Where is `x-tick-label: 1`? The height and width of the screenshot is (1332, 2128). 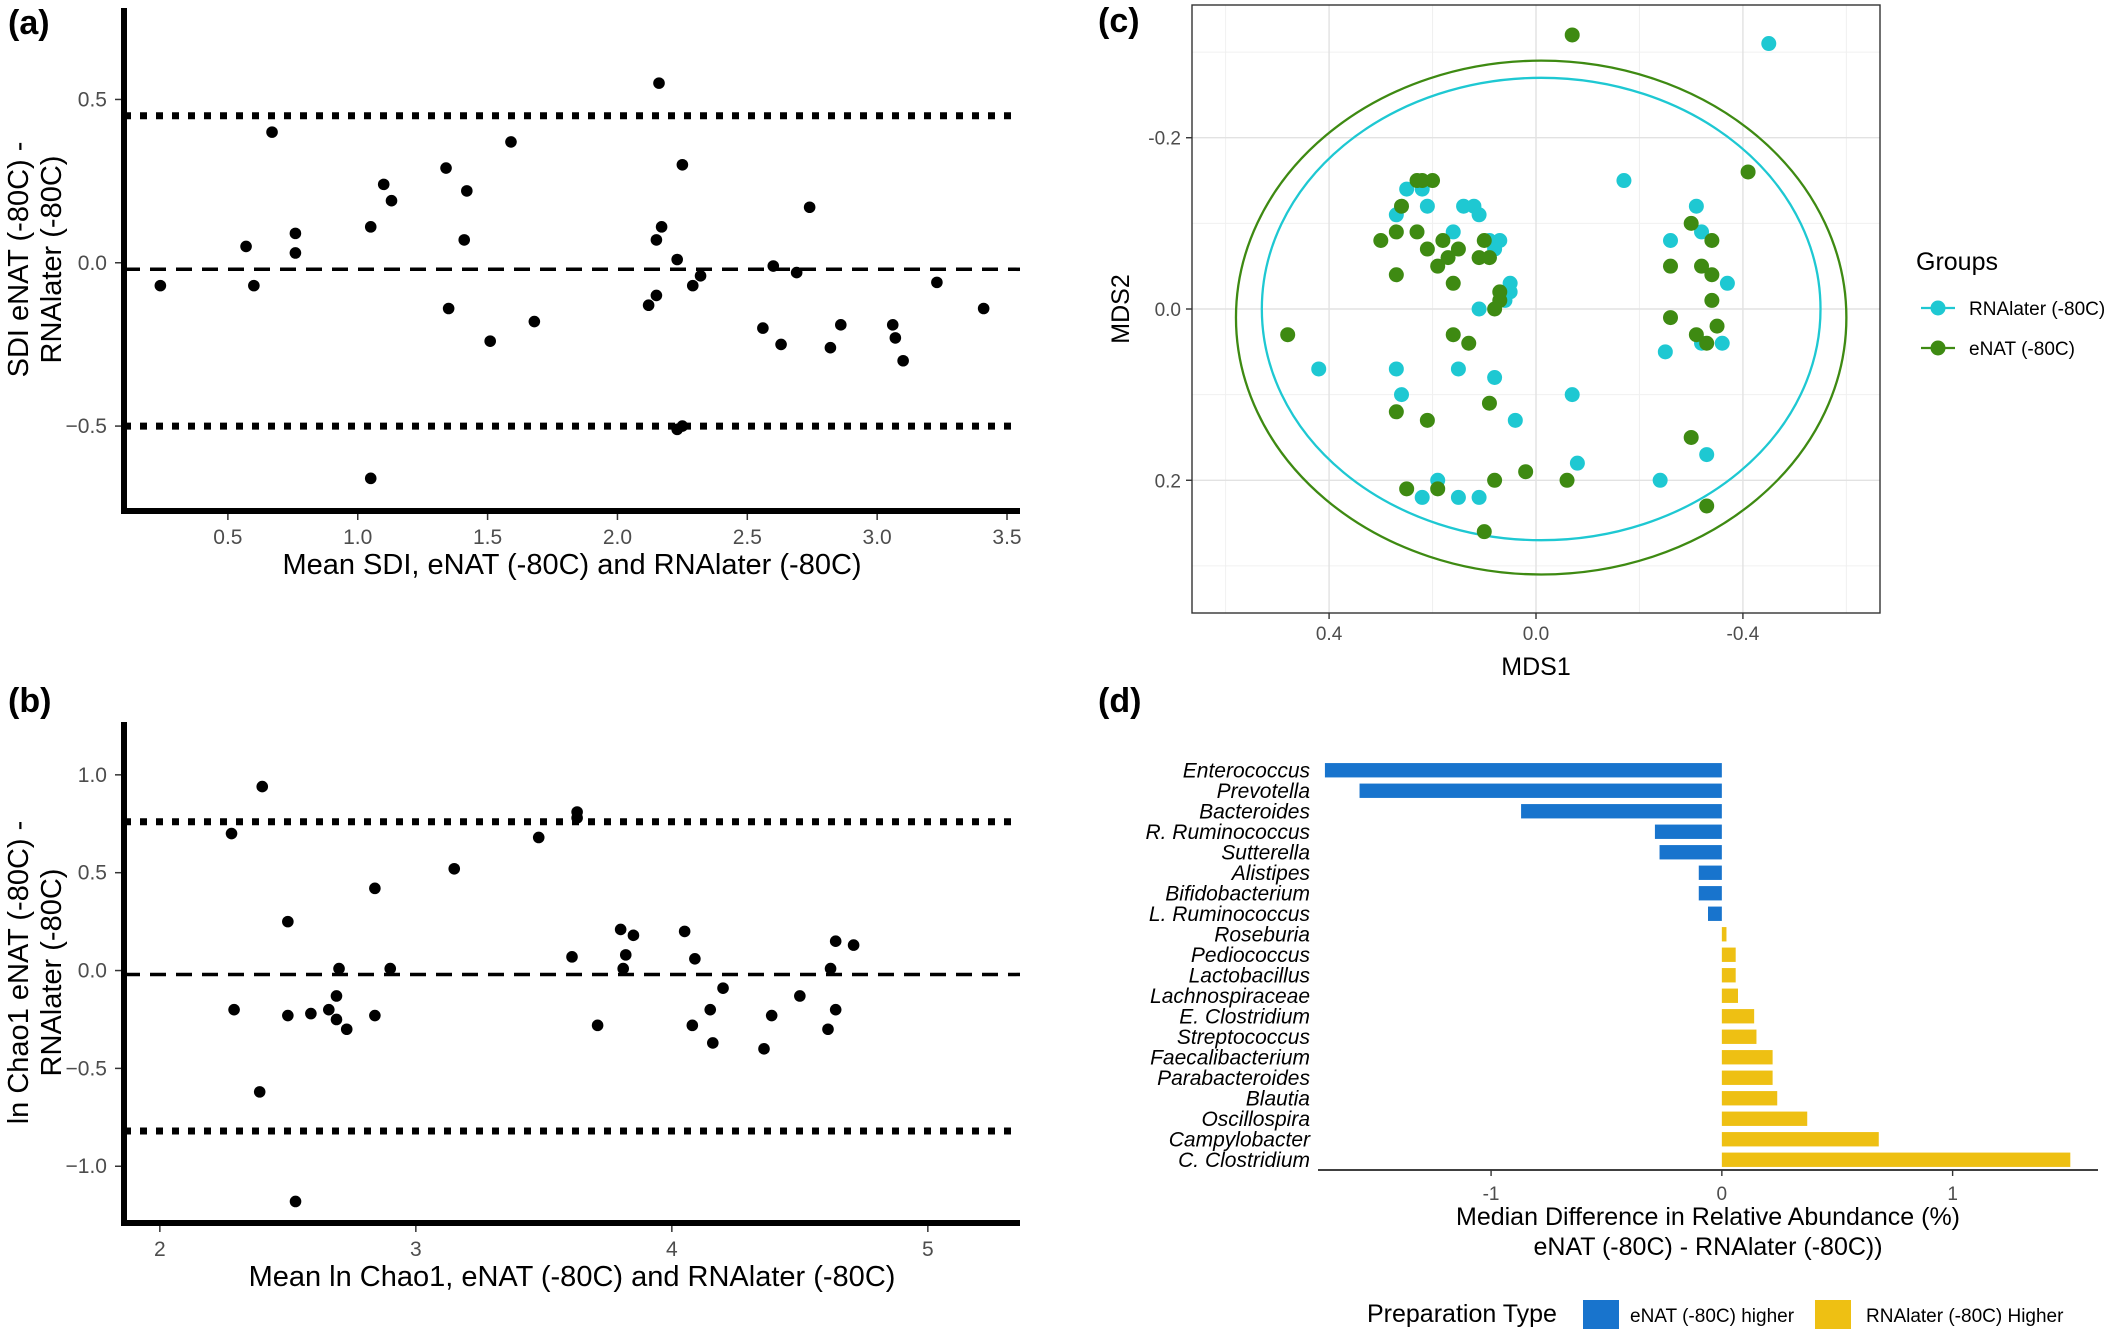
x-tick-label: 1 is located at coordinates (1952, 1194).